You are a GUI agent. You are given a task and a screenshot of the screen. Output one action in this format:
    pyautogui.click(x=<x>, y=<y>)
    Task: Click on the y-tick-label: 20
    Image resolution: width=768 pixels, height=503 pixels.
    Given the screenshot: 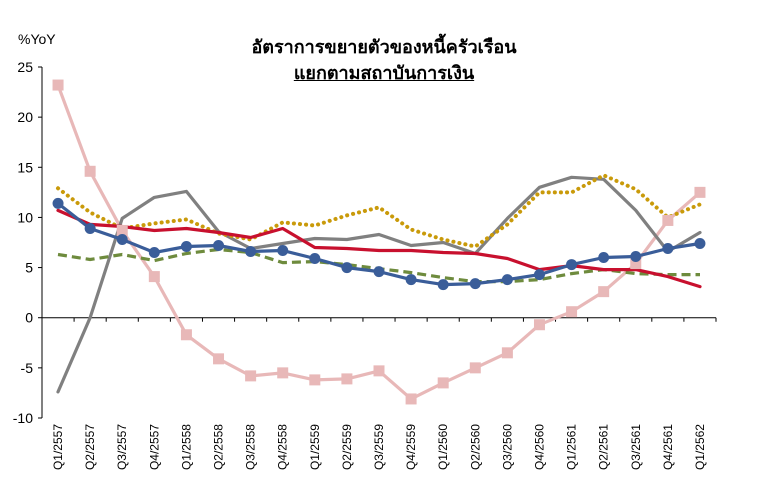 What is the action you would take?
    pyautogui.click(x=25, y=117)
    